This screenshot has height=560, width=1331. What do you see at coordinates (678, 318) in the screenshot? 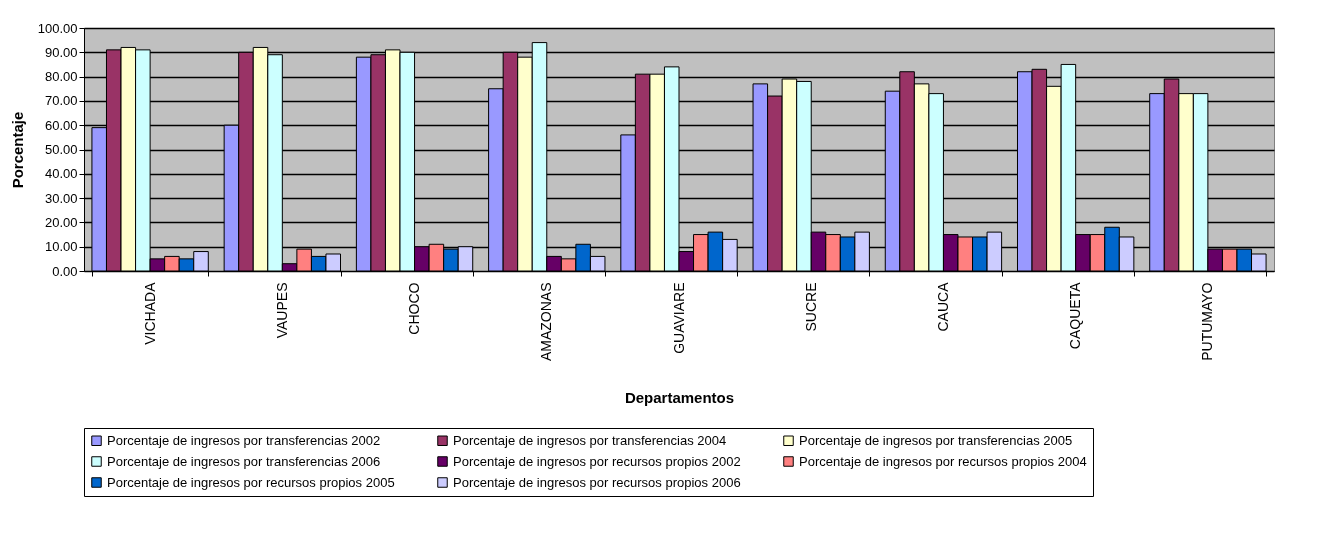
I see `x-tick-label: GUAVIARE` at bounding box center [678, 318].